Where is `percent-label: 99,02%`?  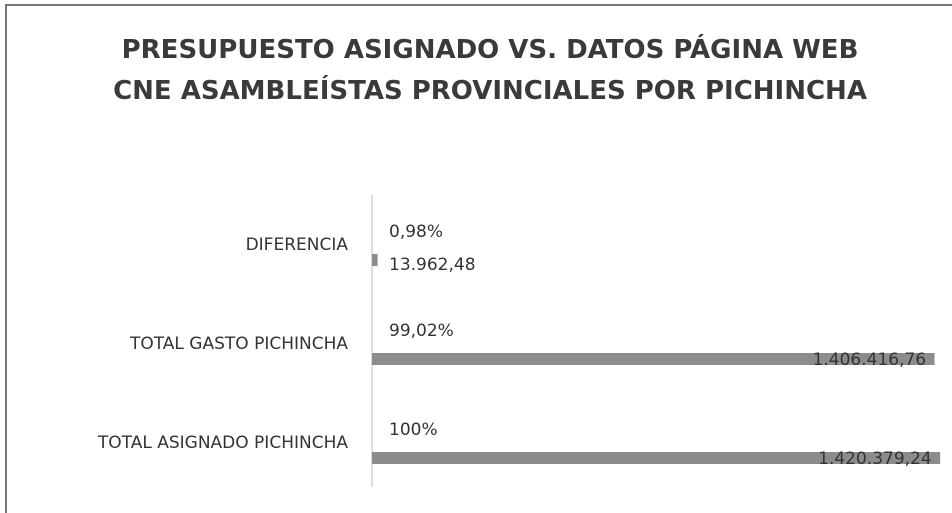
percent-label: 99,02% is located at coordinates (421, 331).